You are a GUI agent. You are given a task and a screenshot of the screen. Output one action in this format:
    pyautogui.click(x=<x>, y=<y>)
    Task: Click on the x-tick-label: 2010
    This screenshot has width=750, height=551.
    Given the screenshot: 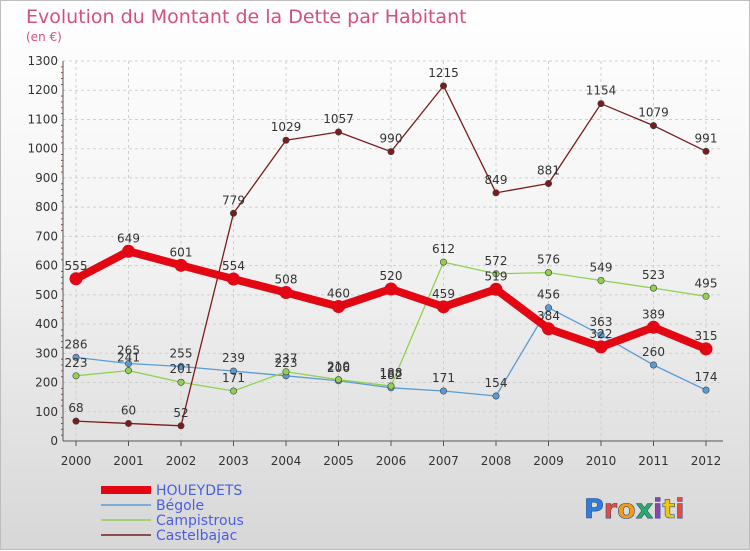 What is the action you would take?
    pyautogui.click(x=601, y=461)
    